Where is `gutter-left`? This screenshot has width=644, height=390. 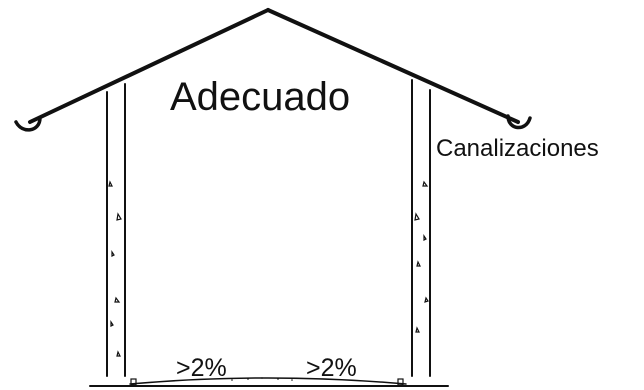
gutter-left is located at coordinates (28, 124).